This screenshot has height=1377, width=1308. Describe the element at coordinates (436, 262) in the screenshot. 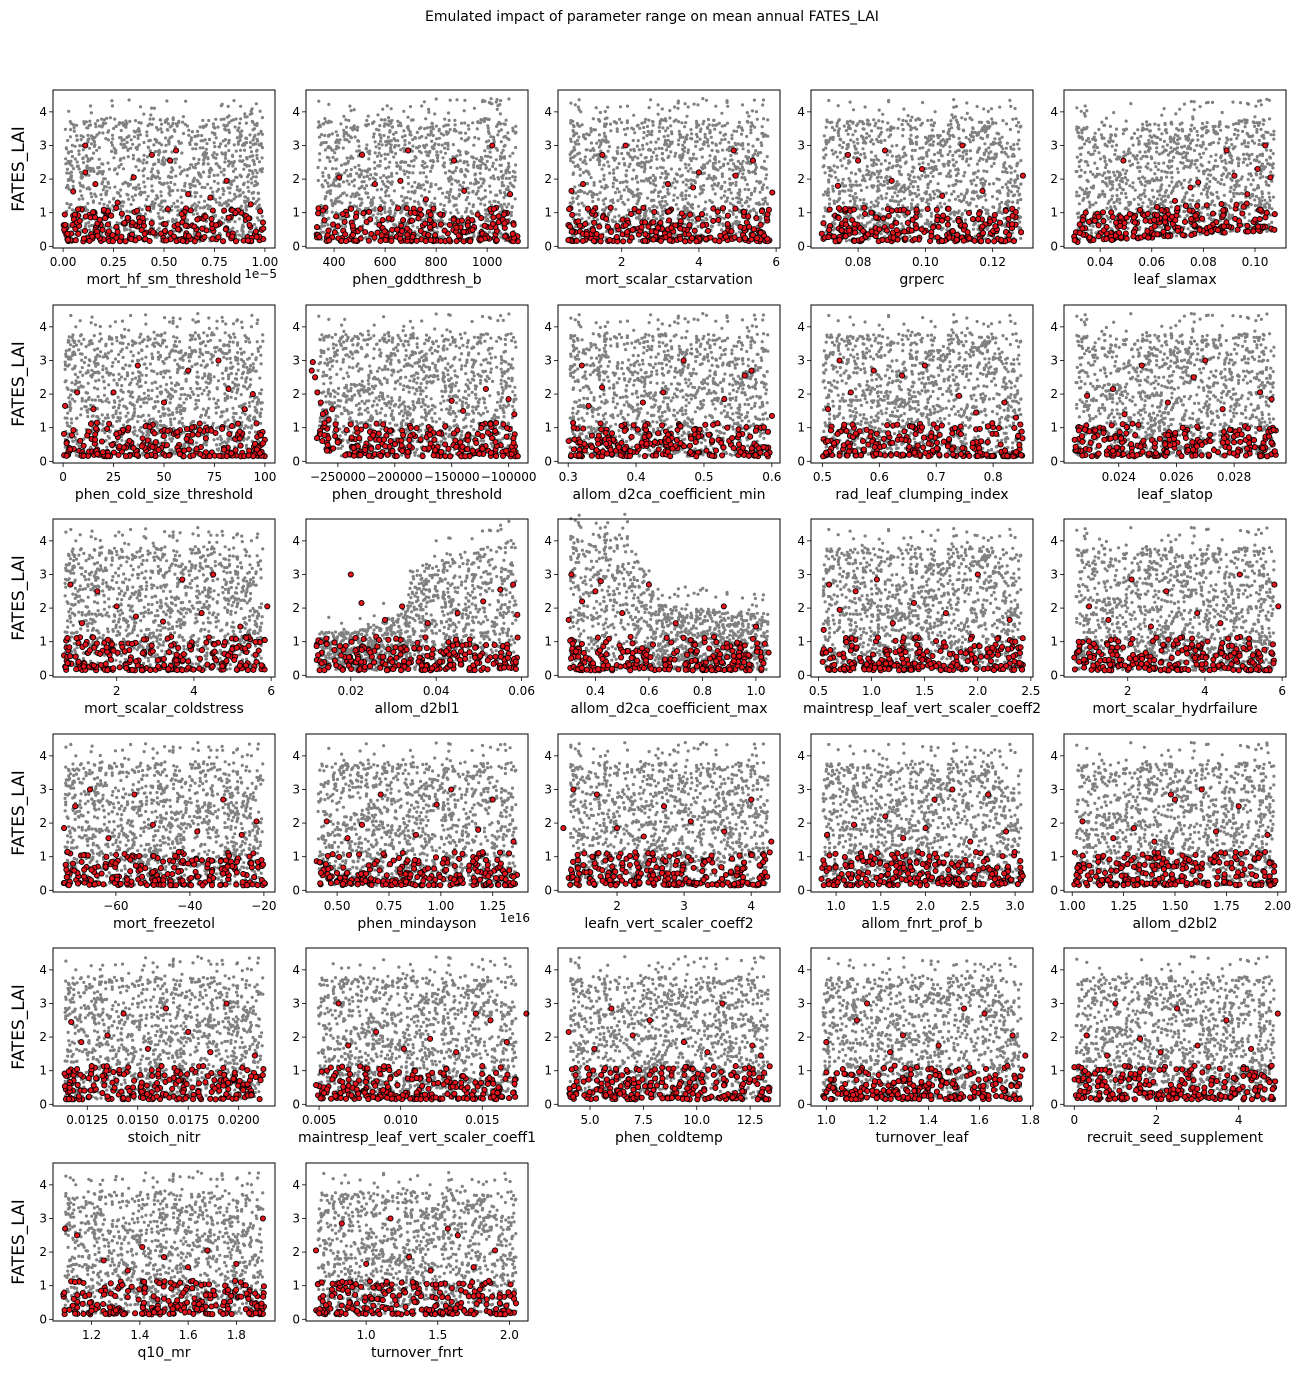

I see `x-tick-label: 800` at that location.